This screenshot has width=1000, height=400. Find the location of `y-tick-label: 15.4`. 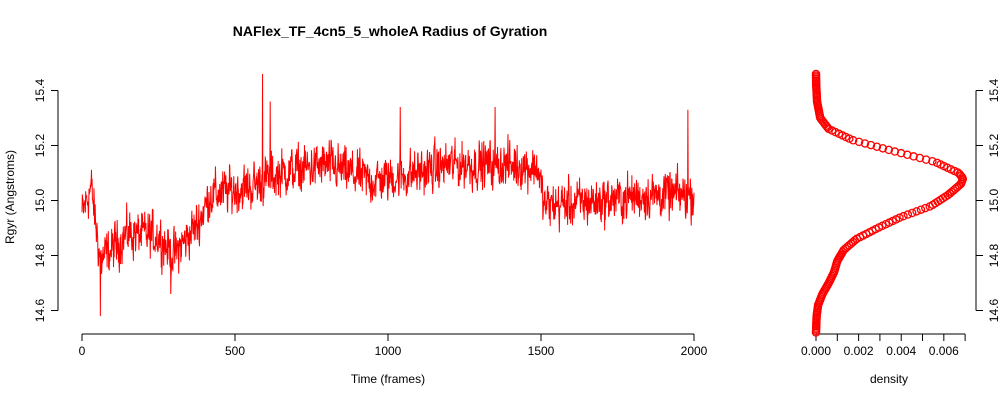

y-tick-label: 15.4 is located at coordinates (40, 90).